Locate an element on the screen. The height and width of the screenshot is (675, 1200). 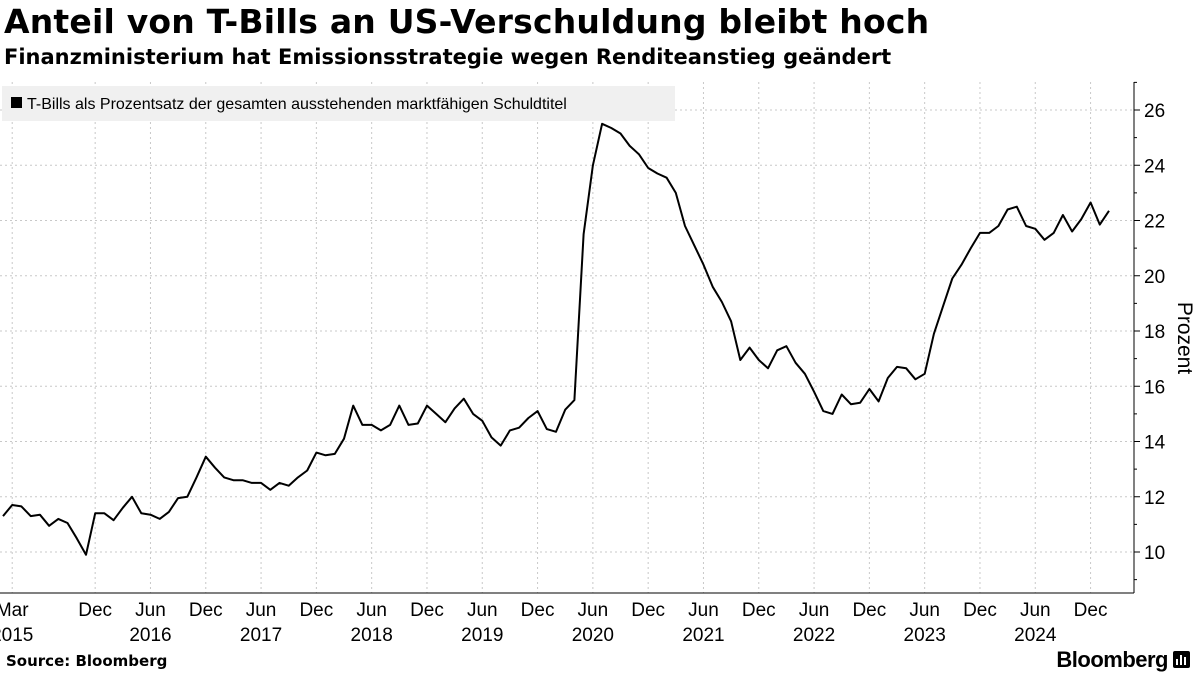
legend-swatch is located at coordinates (16, 102).